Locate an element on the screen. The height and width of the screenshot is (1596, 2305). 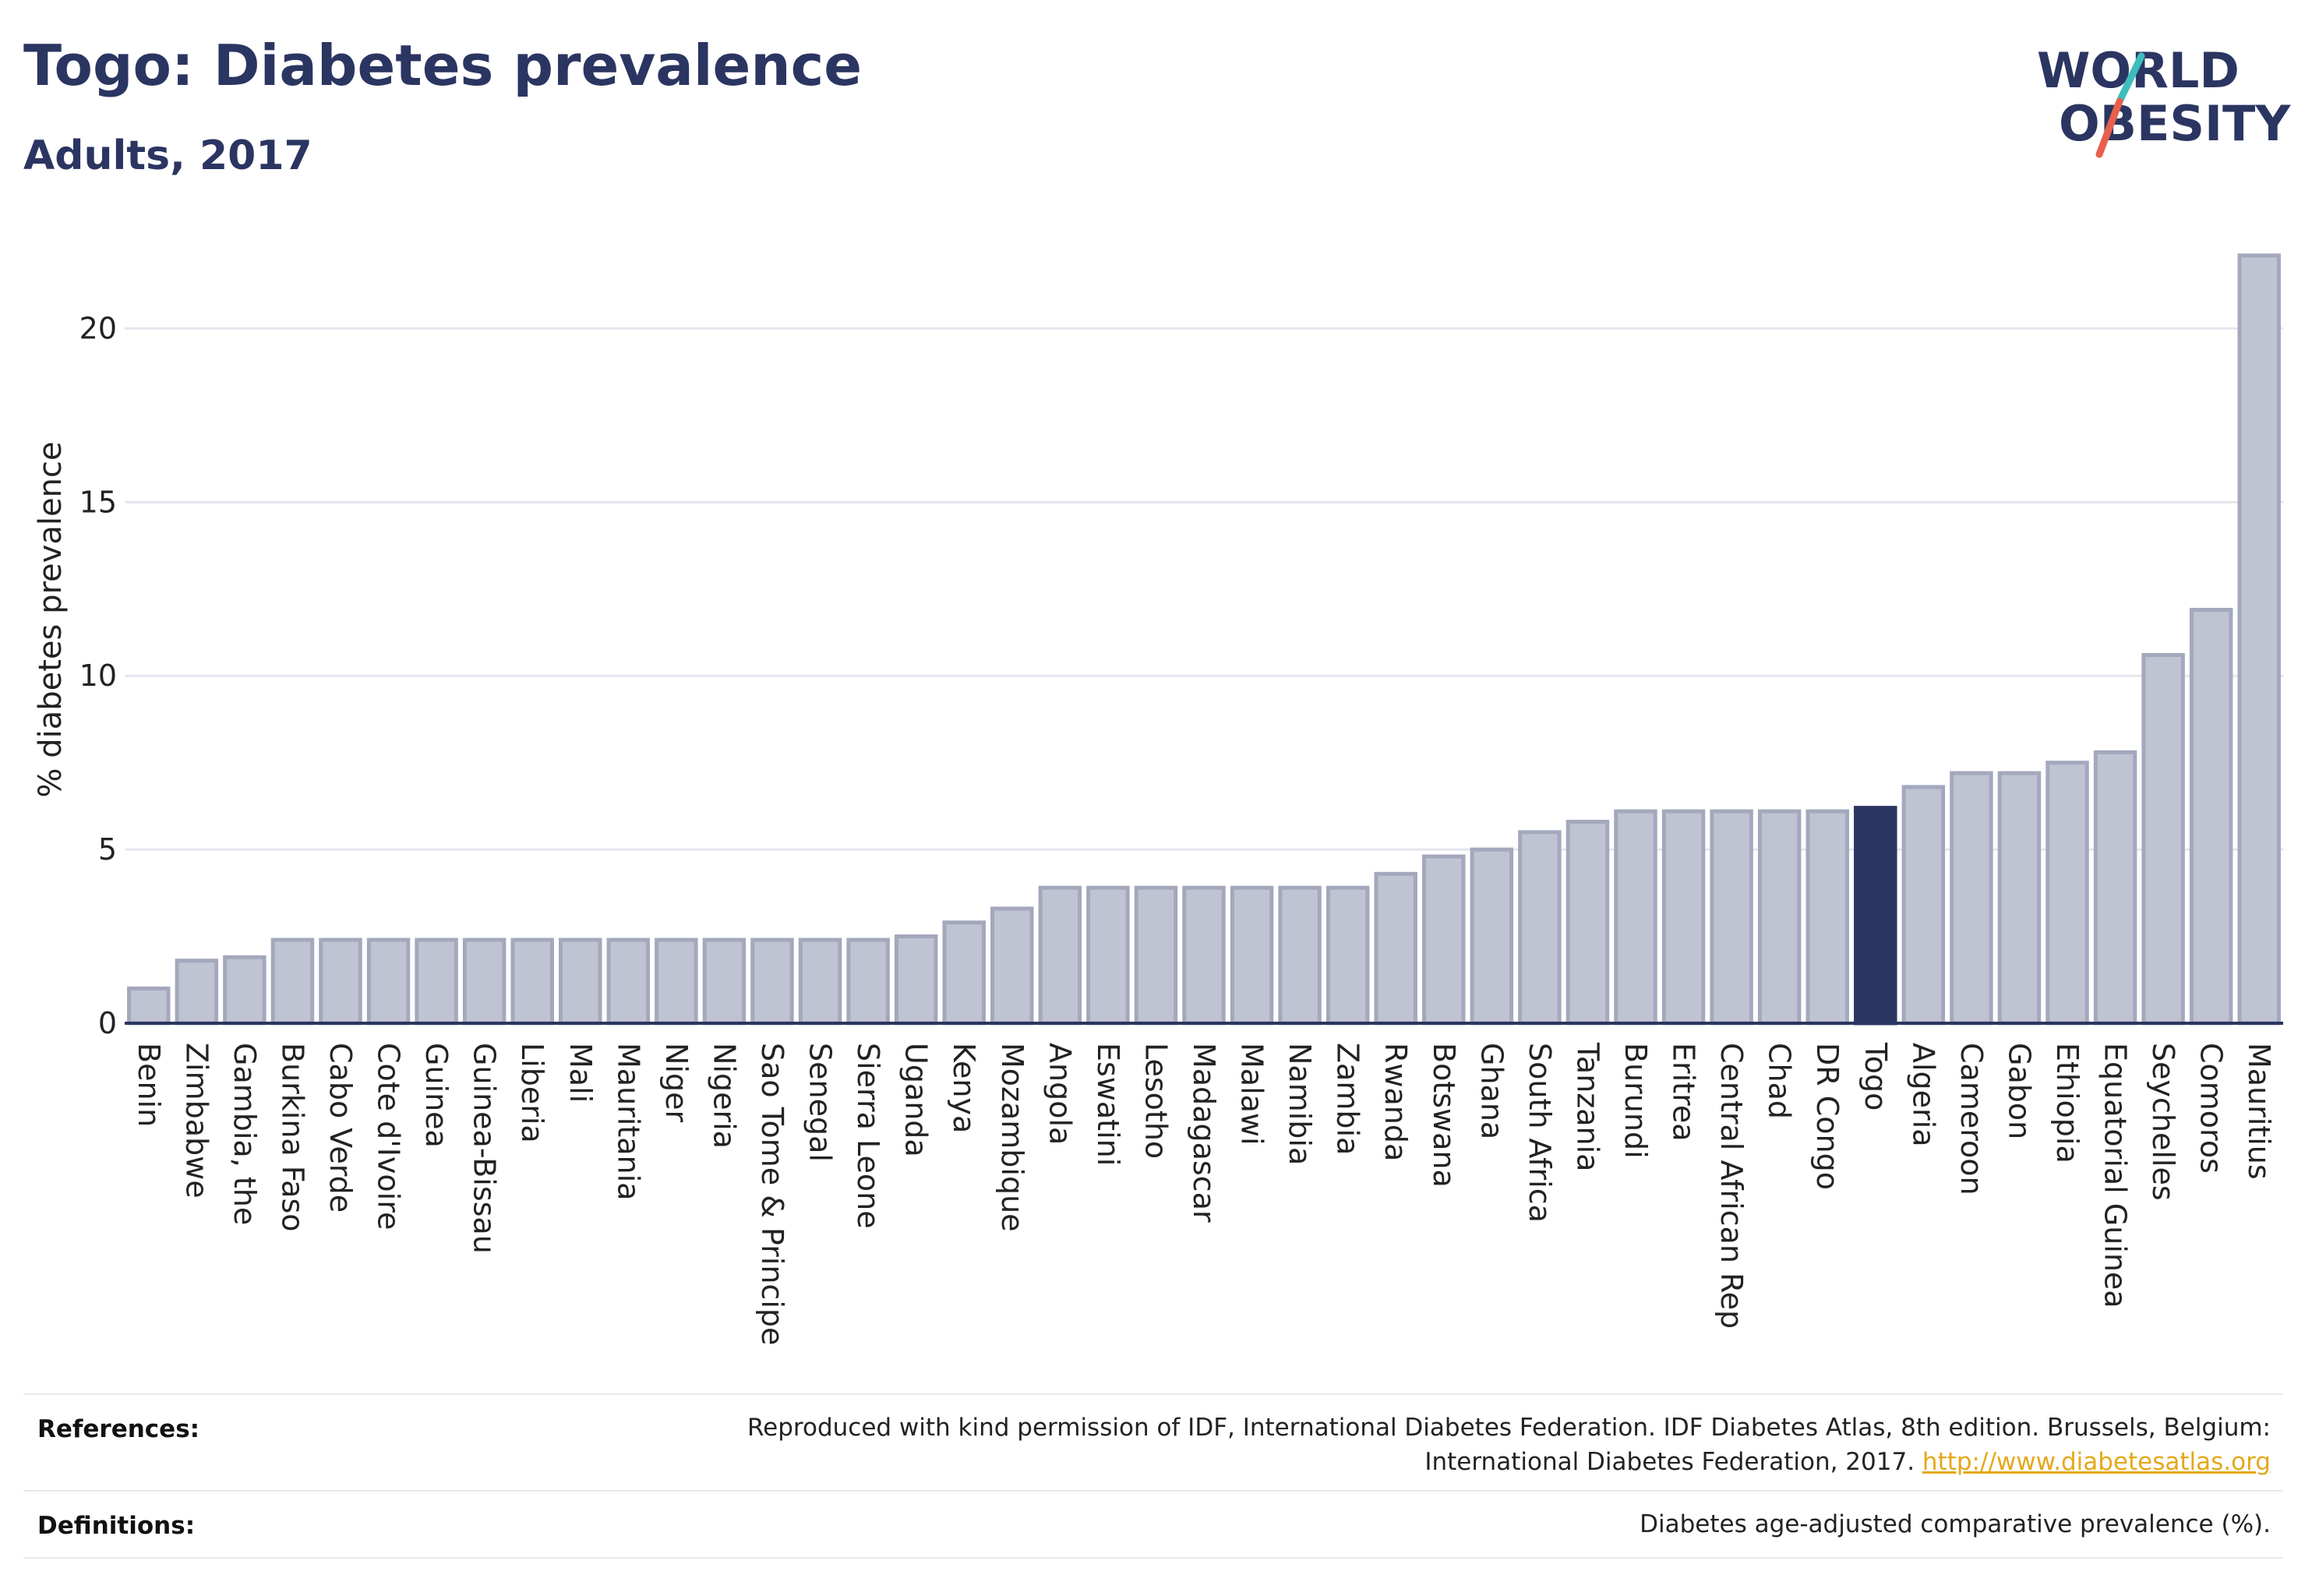
bar-dr-congo is located at coordinates (1827, 917).